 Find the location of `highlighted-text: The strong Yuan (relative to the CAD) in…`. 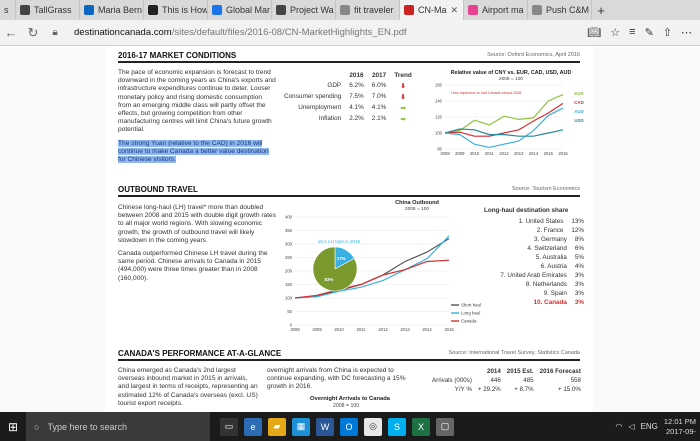

highlighted-text: The strong Yuan (relative to the CAD) in… is located at coordinates (193, 151).